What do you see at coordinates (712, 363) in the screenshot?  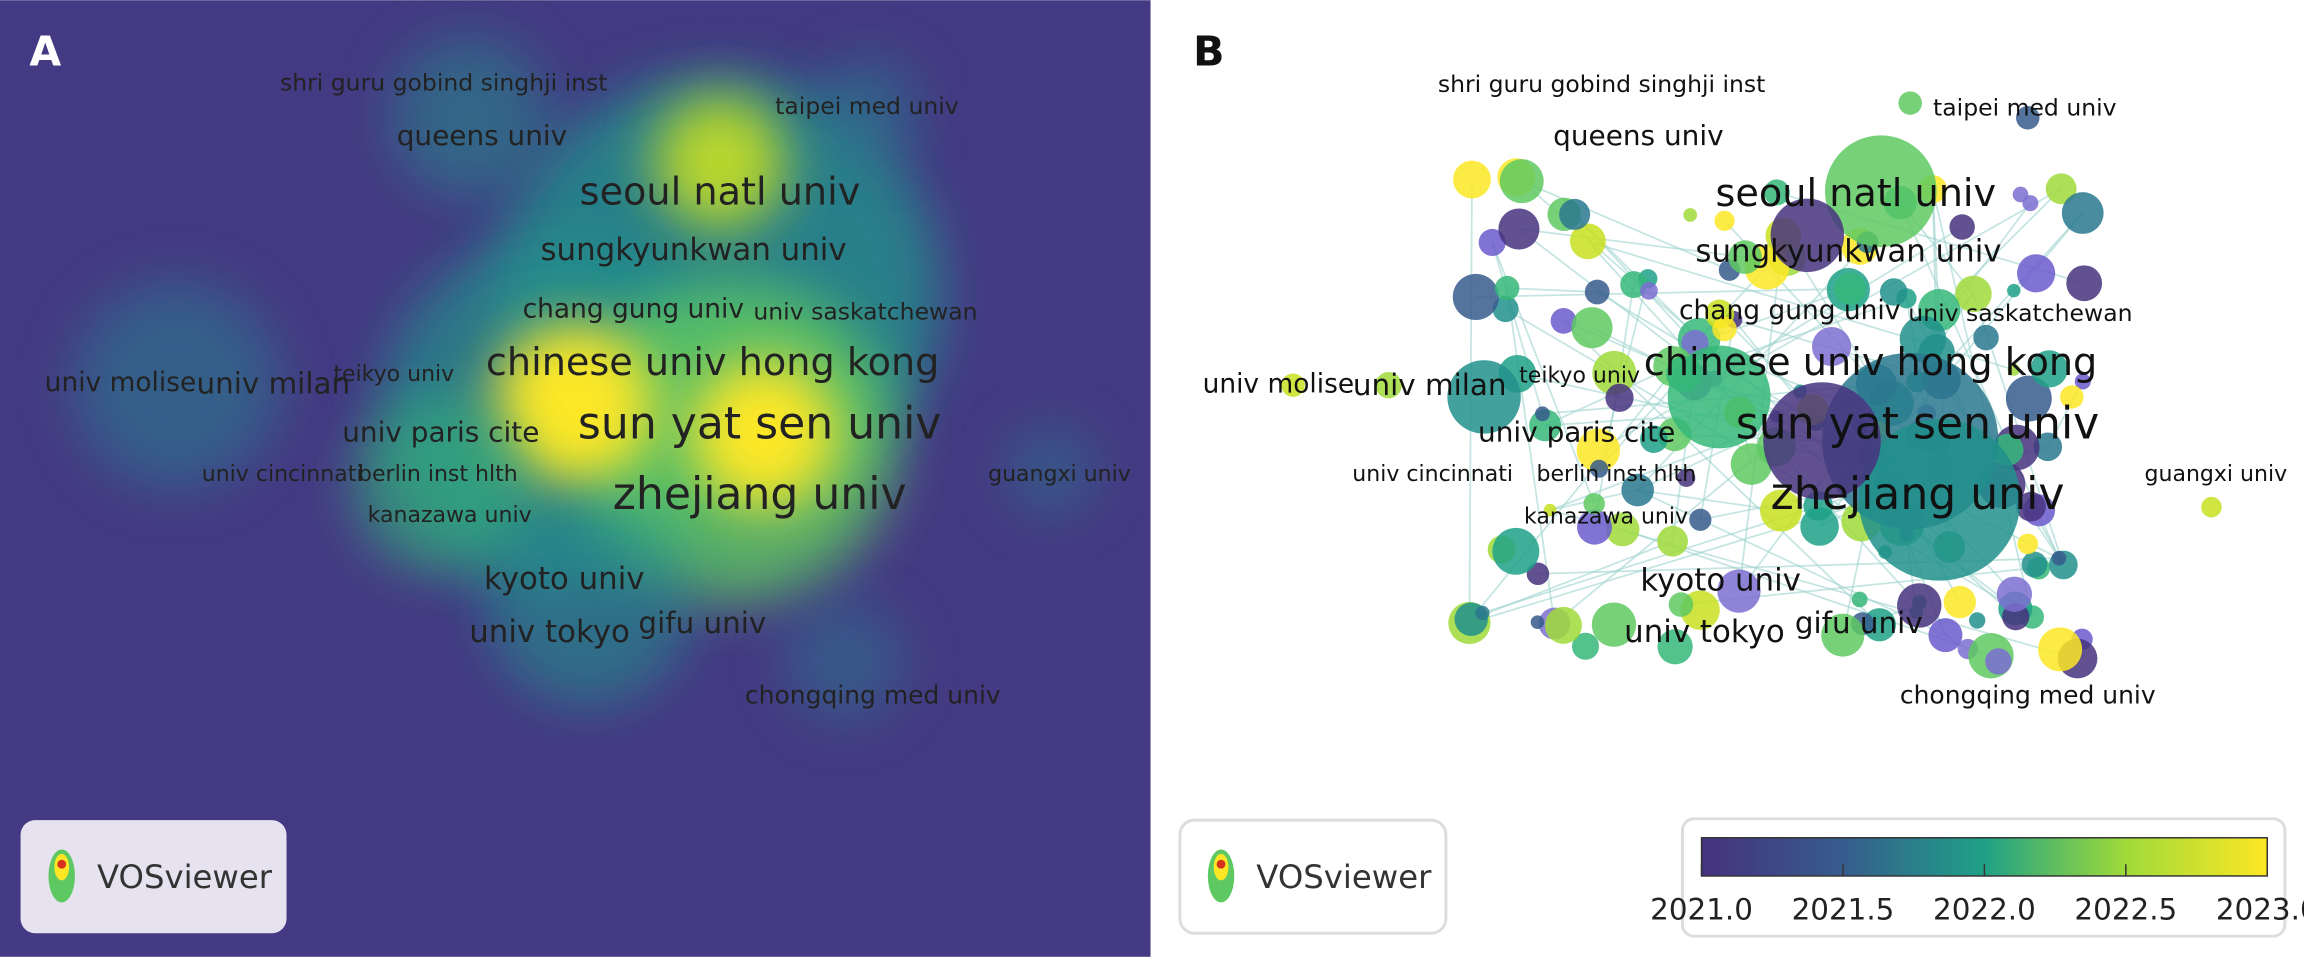 I see `node-label: chinese univ hong kong` at bounding box center [712, 363].